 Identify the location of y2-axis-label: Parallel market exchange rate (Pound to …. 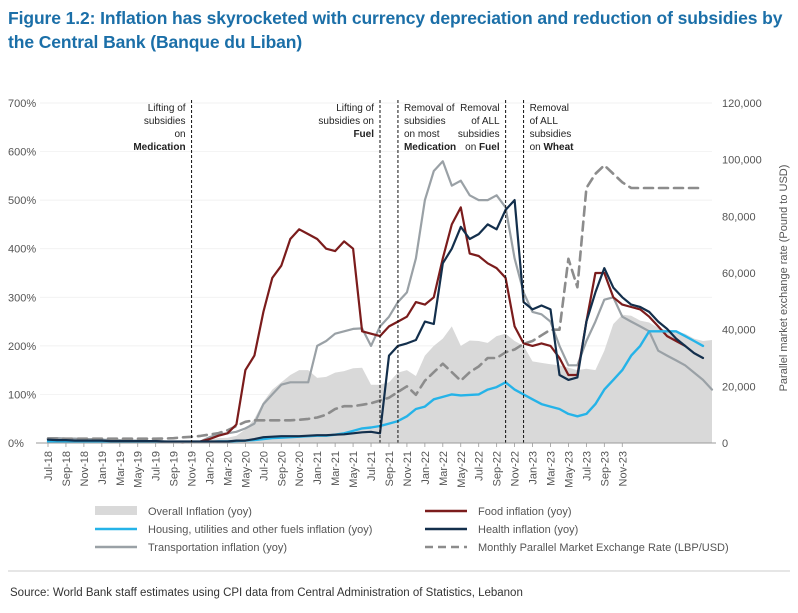
(784, 278).